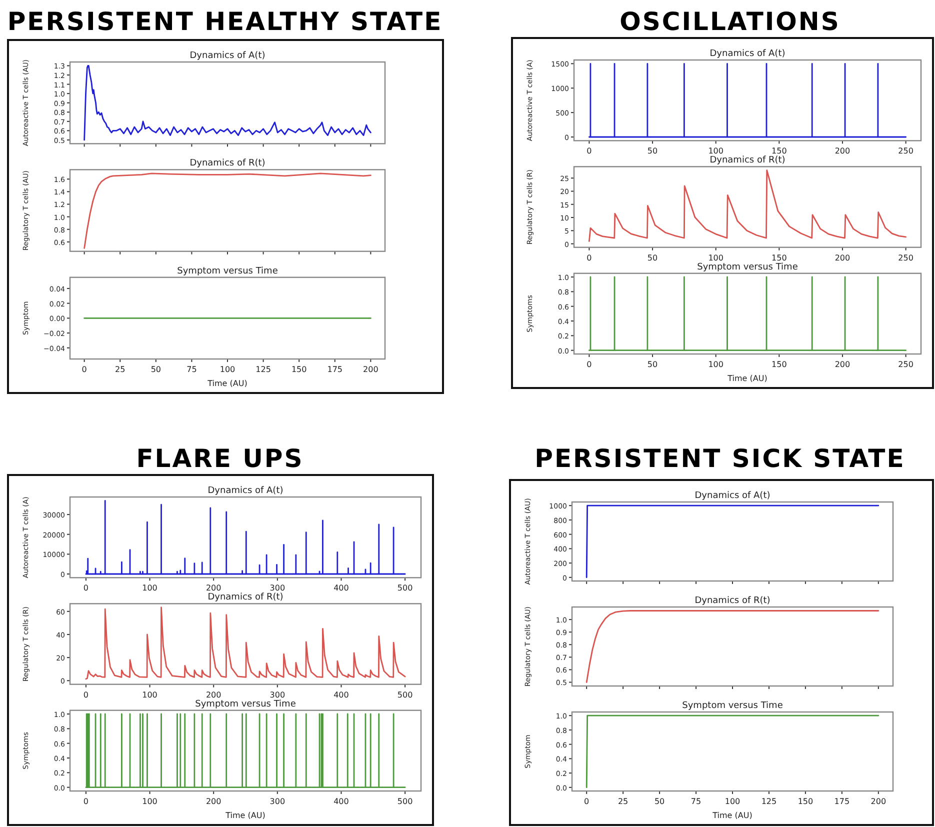 This screenshot has width=935, height=827. I want to click on chart-title: OSCILLATIONS, so click(730, 21).